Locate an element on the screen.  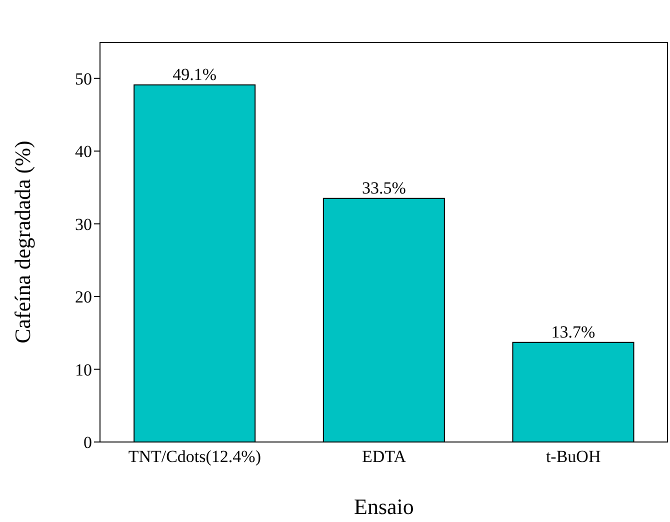
x-tick-label: t-BuOH is located at coordinates (573, 456).